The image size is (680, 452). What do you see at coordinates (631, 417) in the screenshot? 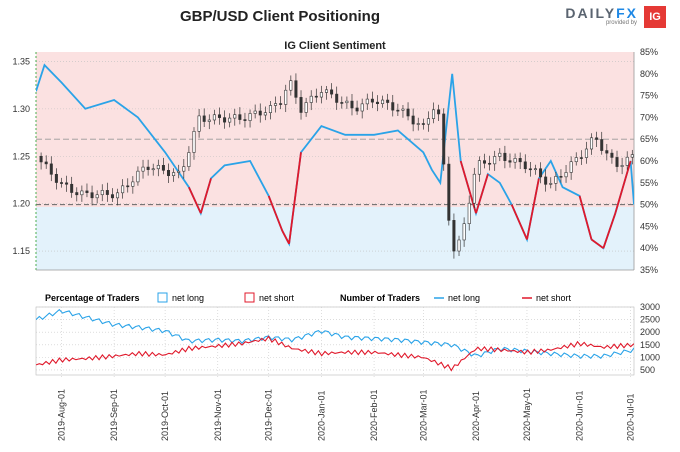
I see `x-tick-label: 2020-Jul-01` at bounding box center [631, 417].